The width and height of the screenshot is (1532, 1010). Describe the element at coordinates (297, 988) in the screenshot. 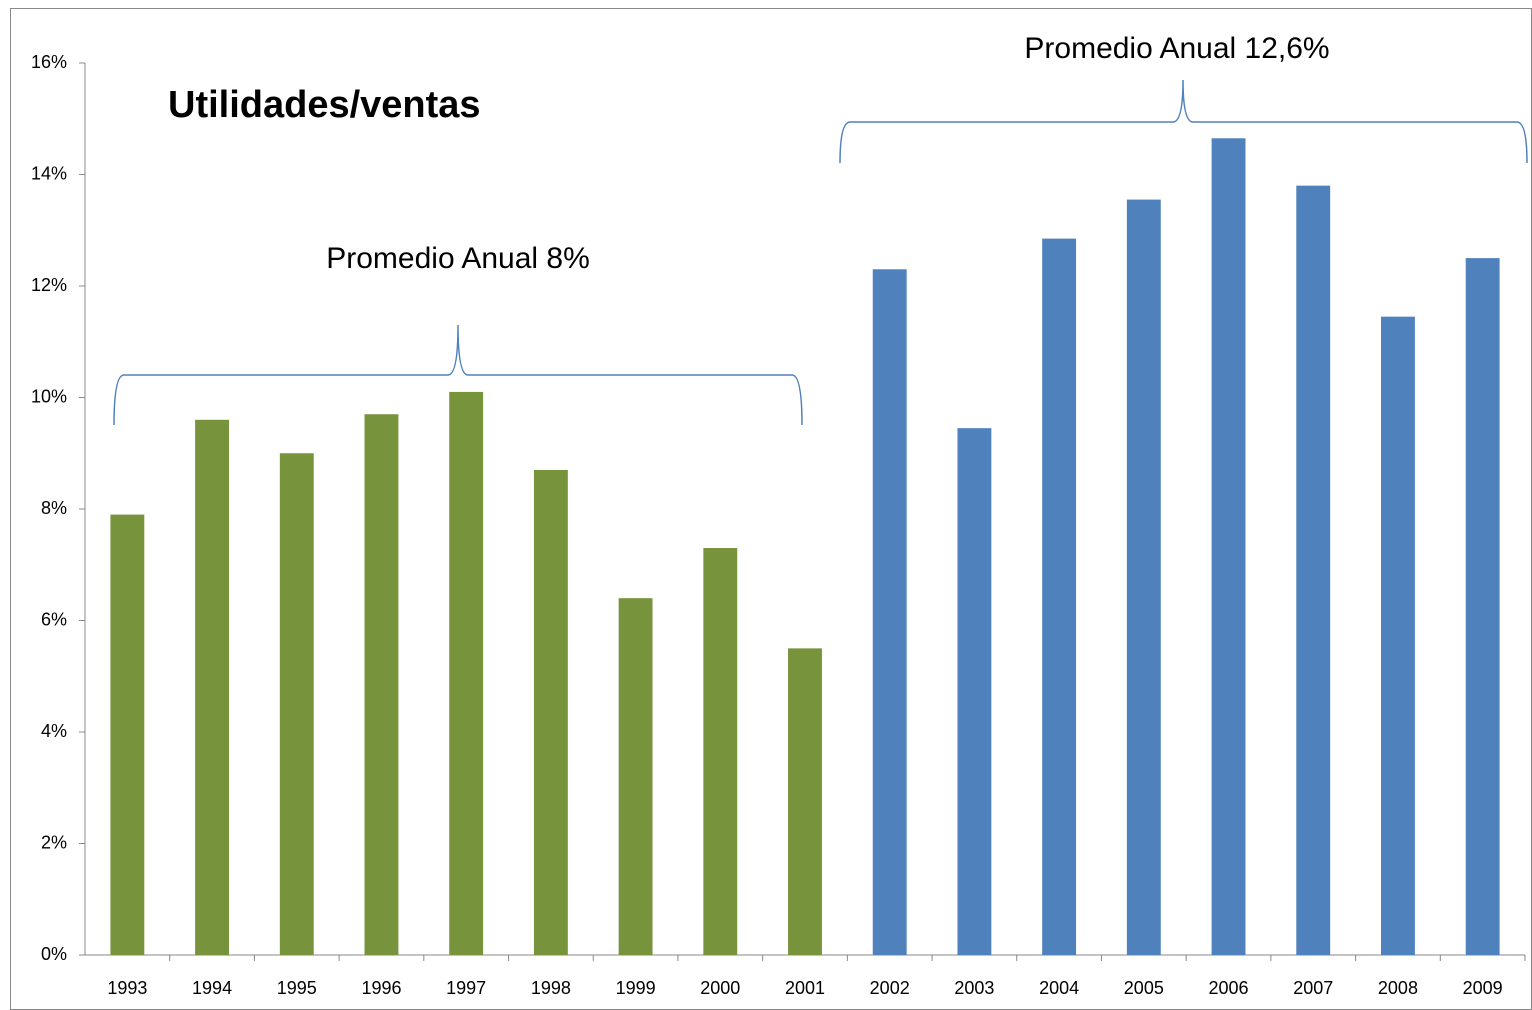

I see `x-tick-label: 1995` at that location.